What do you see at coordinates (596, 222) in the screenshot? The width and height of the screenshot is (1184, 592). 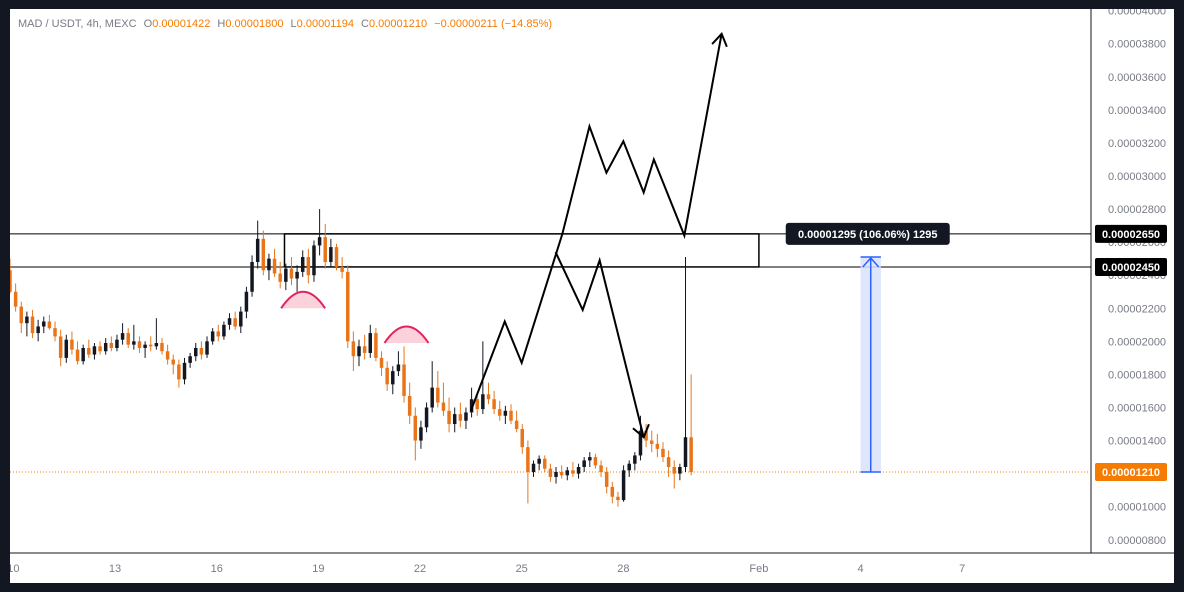 I see `projection-path-up` at bounding box center [596, 222].